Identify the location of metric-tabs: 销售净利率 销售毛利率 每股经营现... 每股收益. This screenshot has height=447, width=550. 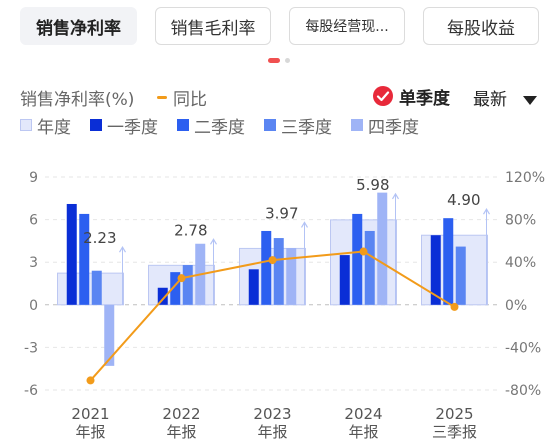
(275, 25).